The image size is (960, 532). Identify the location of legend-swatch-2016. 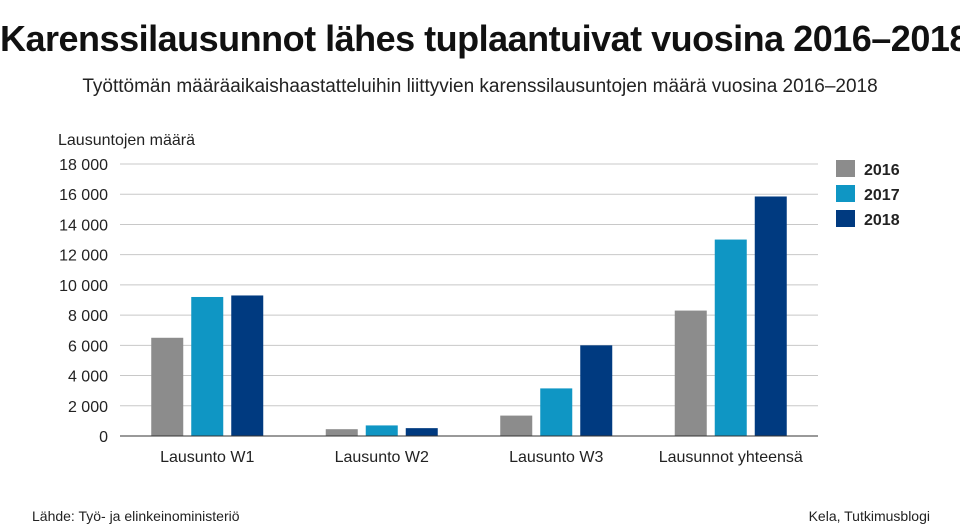
(845, 168).